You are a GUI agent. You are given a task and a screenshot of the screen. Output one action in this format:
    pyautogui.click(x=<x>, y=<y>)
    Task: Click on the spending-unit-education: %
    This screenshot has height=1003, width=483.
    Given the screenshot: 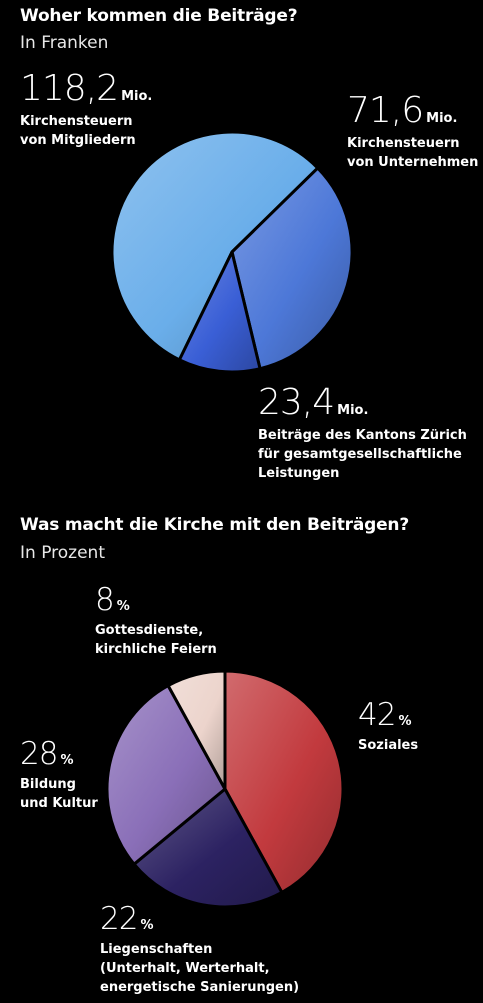 What is the action you would take?
    pyautogui.click(x=67, y=760)
    